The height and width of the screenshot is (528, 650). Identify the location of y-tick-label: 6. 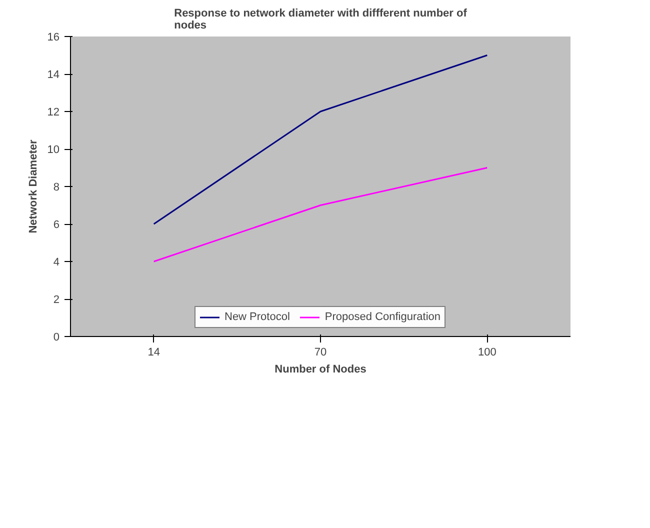
(56, 225).